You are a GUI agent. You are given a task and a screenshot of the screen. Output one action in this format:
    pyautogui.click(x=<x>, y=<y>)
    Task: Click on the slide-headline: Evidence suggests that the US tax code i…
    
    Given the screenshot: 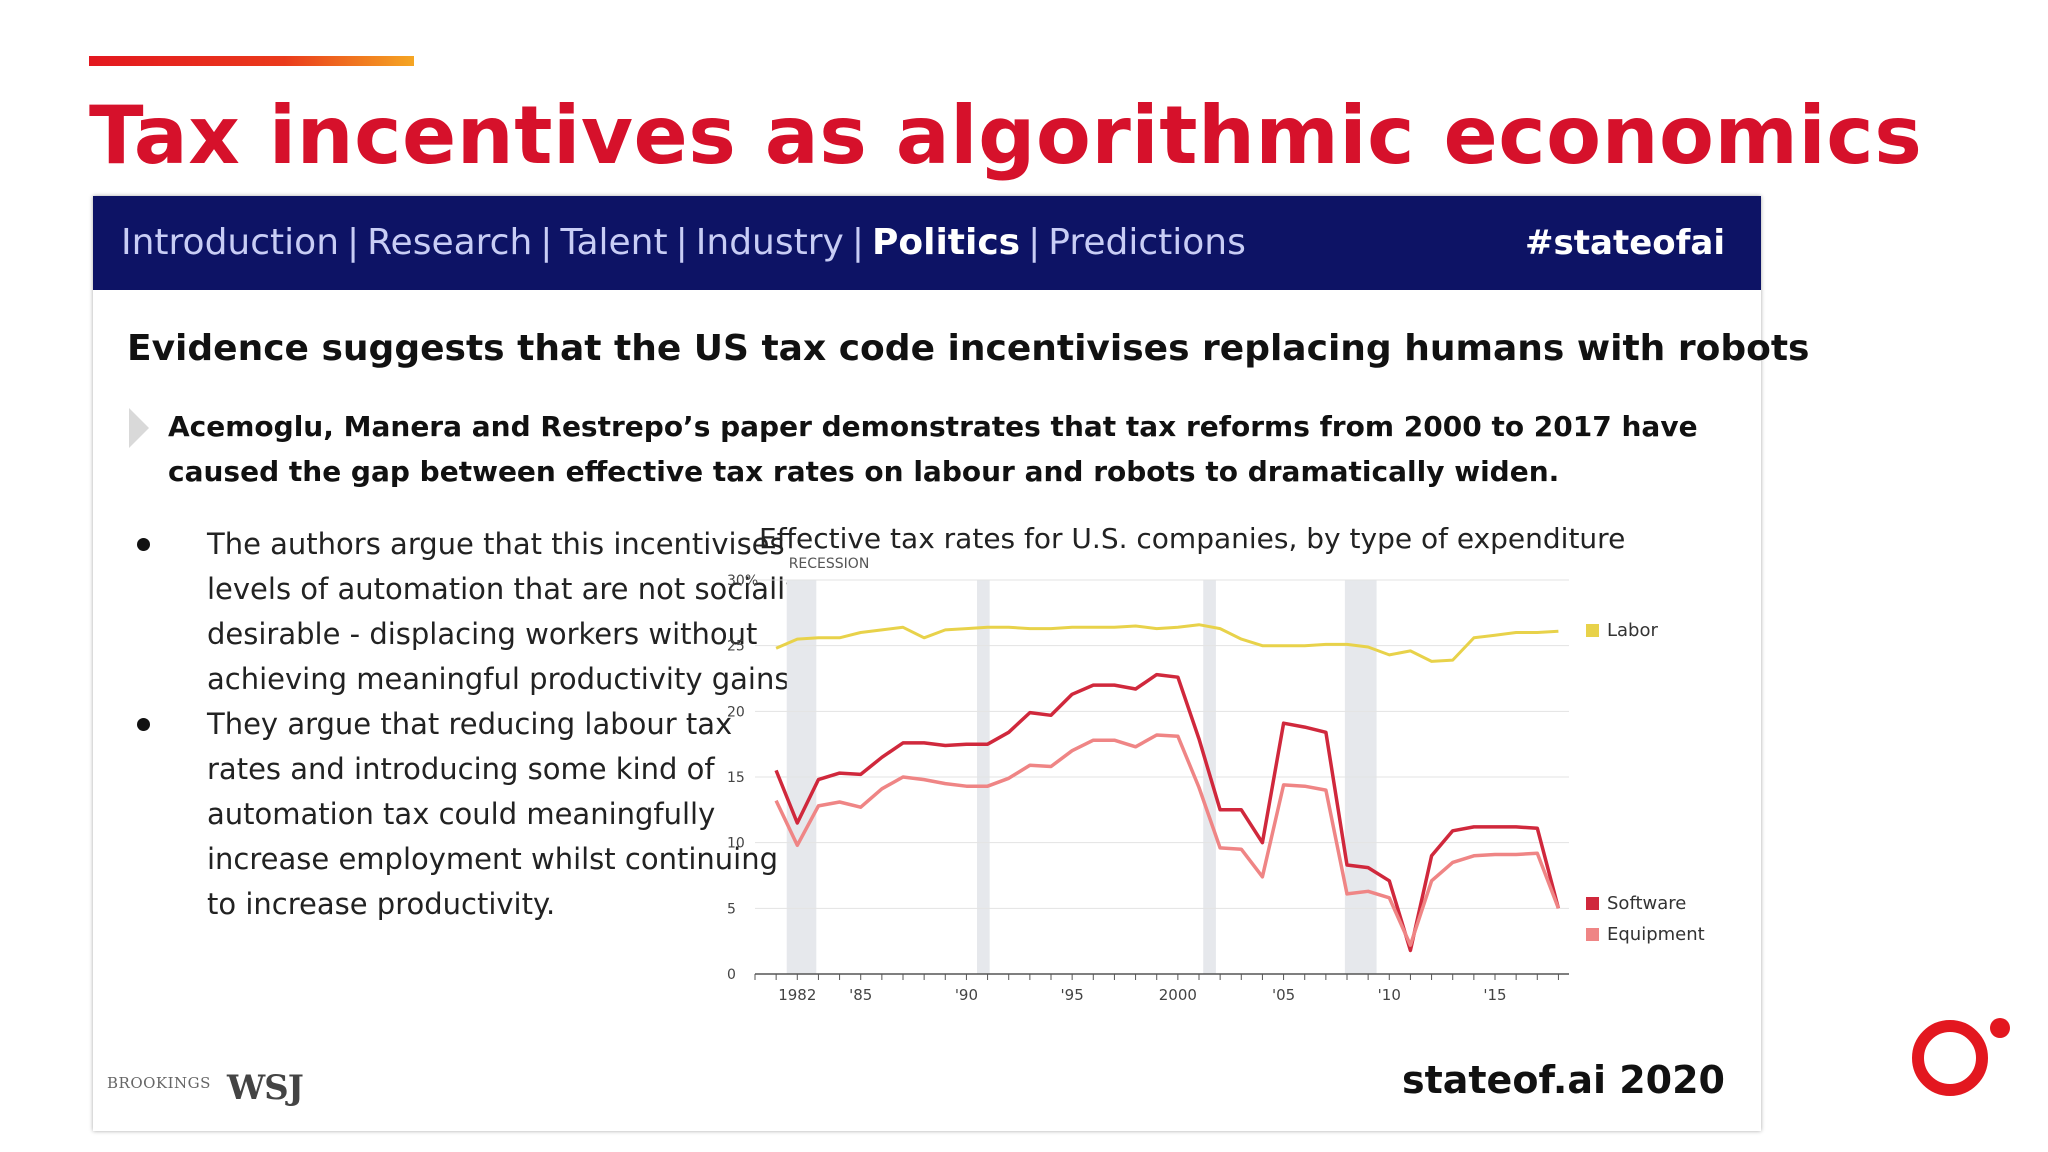 What is the action you would take?
    pyautogui.click(x=968, y=348)
    